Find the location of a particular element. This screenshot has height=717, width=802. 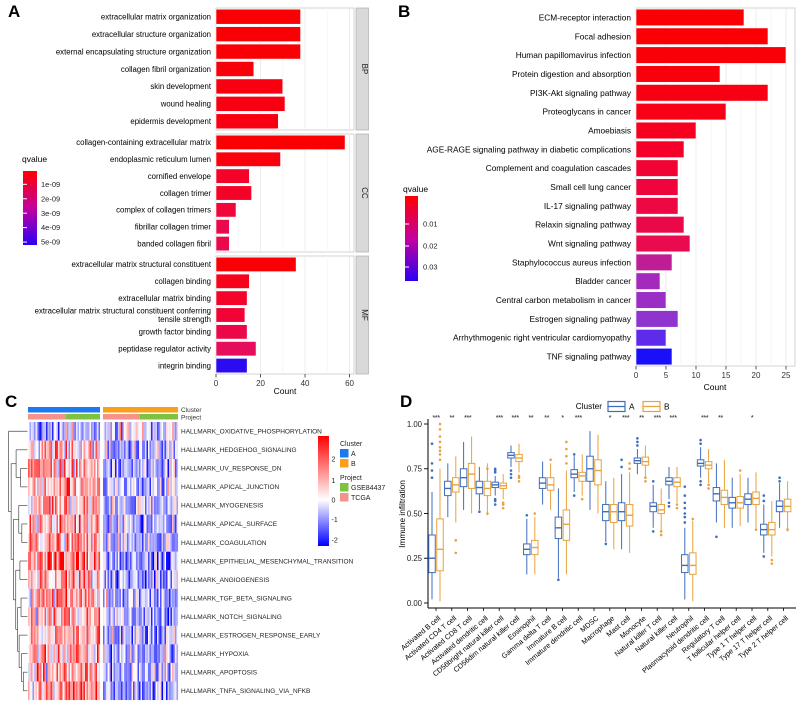

box is located at coordinates (432, 554).